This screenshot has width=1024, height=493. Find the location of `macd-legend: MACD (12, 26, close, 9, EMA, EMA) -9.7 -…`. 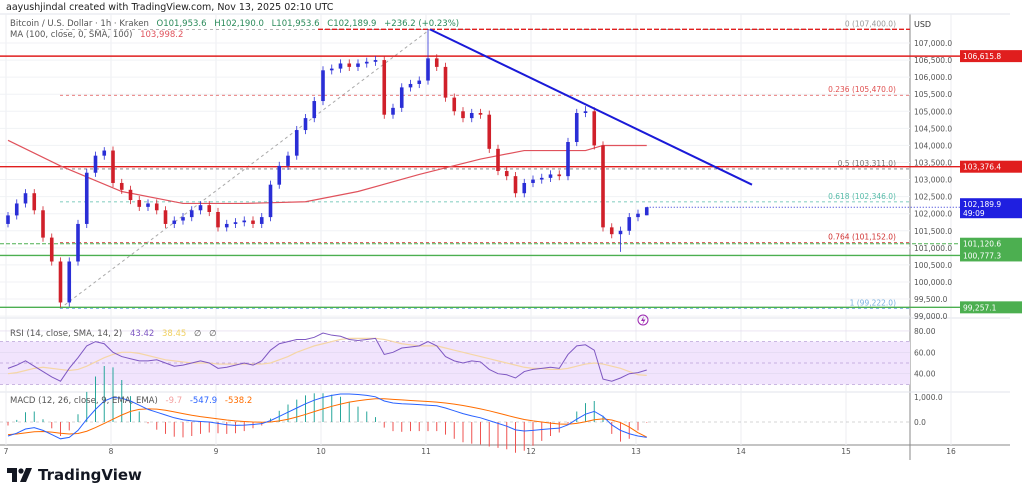

macd-legend: MACD (12, 26, close, 9, EMA, EMA) -9.7 -… is located at coordinates (133, 401).